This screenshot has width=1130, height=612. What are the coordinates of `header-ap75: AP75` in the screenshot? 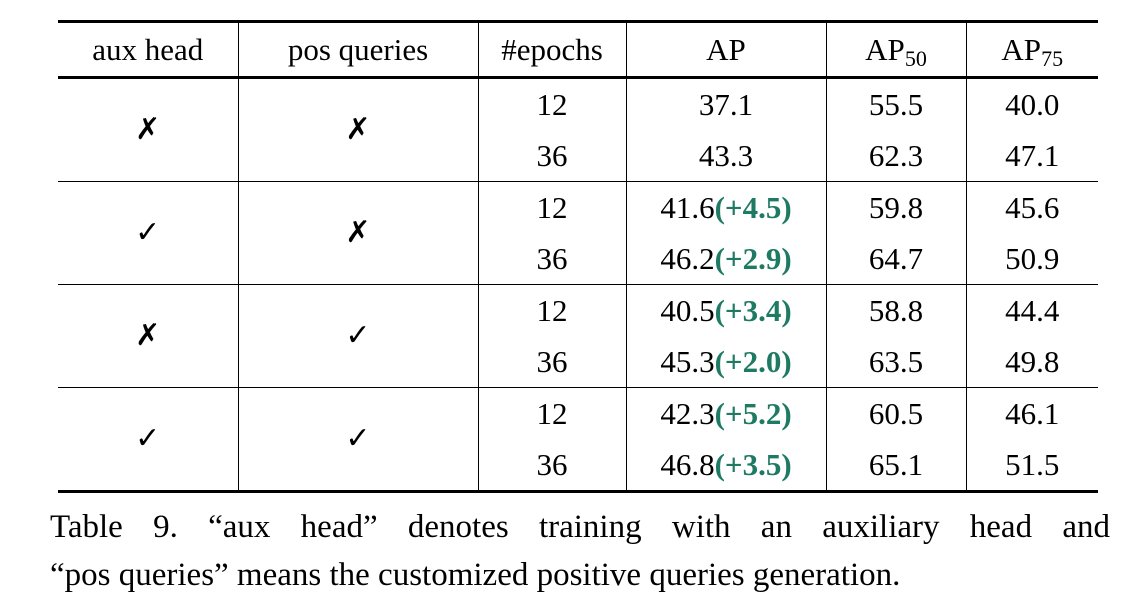 It's located at (1031, 49).